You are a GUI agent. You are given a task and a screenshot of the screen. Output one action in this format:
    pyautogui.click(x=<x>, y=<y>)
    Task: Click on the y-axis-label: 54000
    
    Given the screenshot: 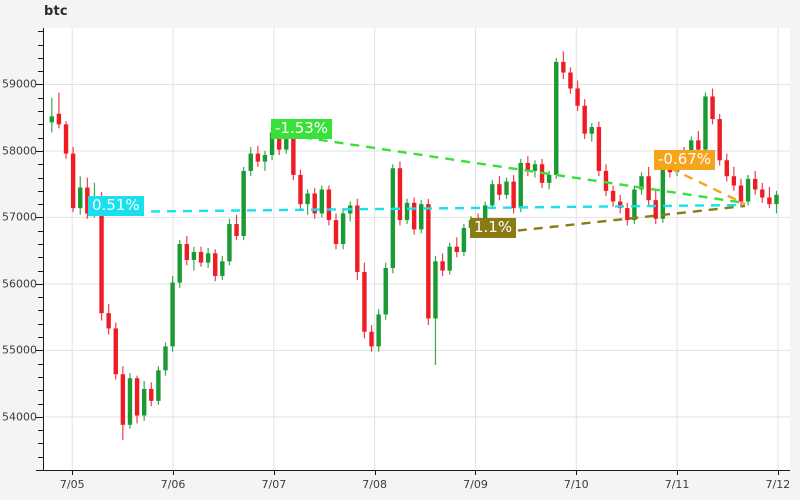 What is the action you would take?
    pyautogui.click(x=19, y=417)
    